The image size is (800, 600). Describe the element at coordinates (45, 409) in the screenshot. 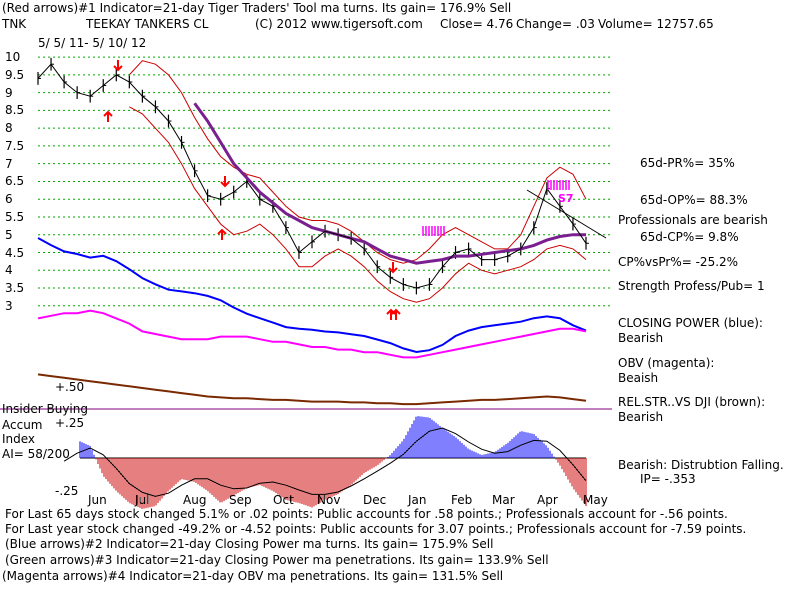

I see `insider-buying-label: Insider Buying` at that location.